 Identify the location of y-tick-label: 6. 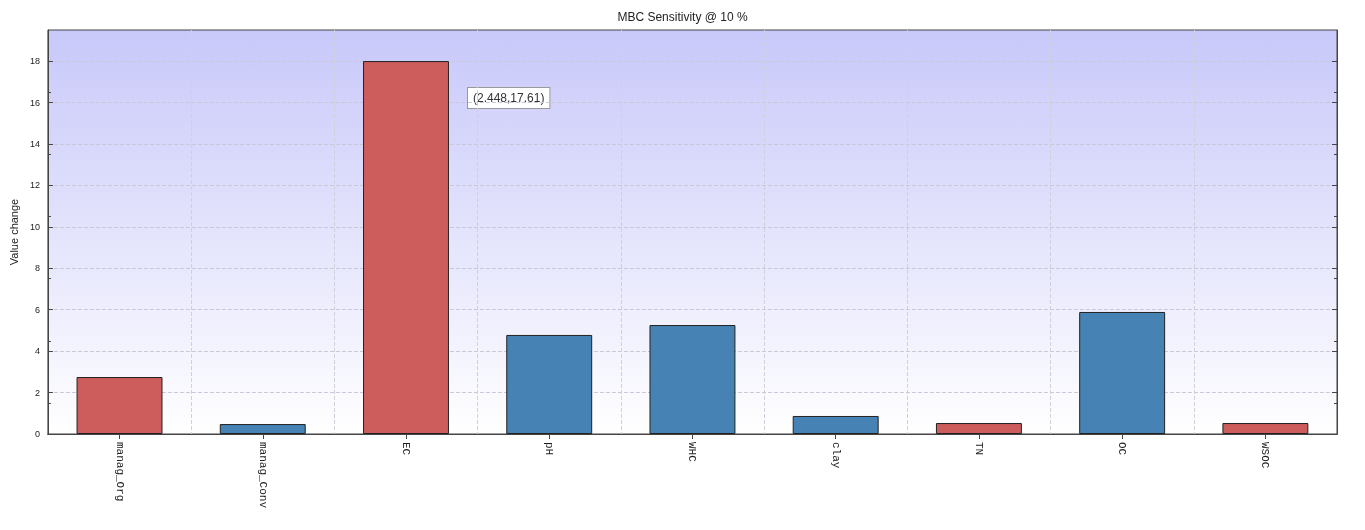
(37, 309).